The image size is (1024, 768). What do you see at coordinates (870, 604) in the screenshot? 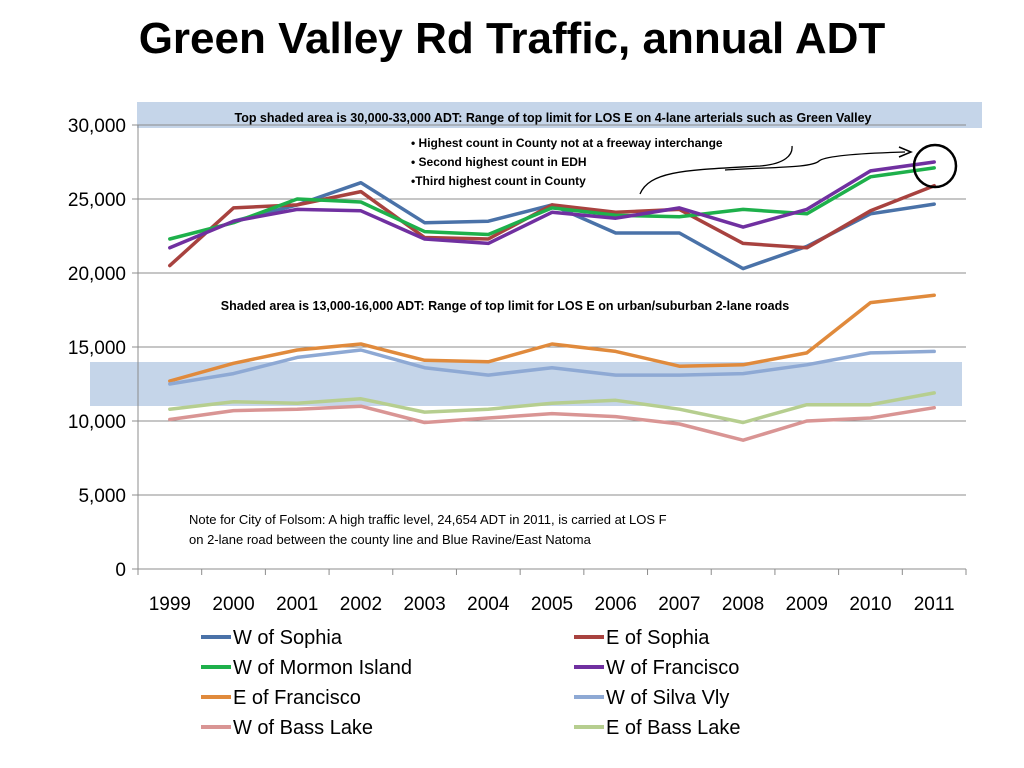
I see `x-tick-label: 2010` at bounding box center [870, 604].